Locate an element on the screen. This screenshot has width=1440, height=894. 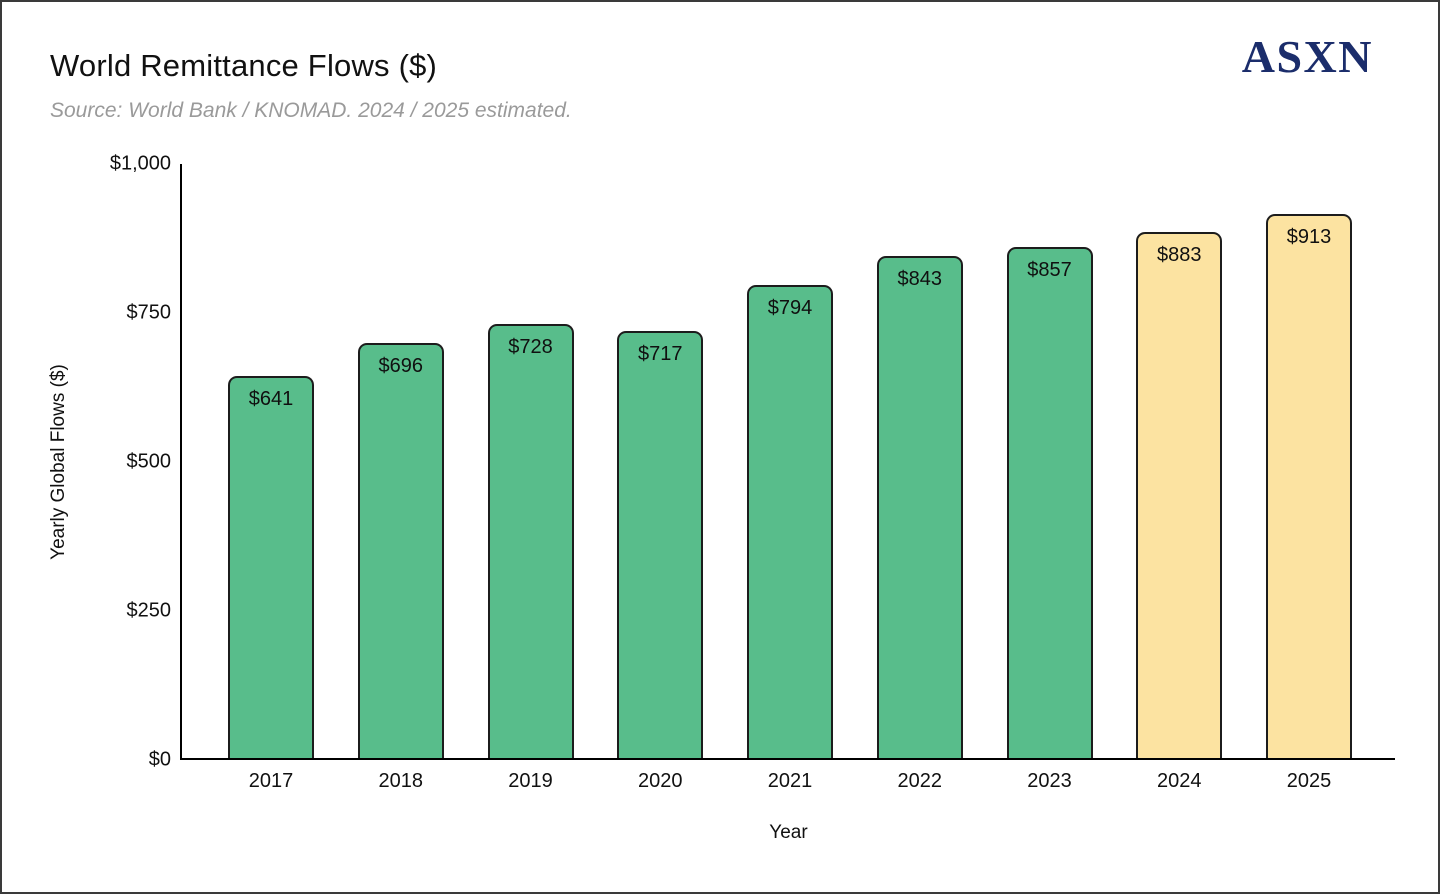
x-tick-label: 2022 is located at coordinates (920, 781).